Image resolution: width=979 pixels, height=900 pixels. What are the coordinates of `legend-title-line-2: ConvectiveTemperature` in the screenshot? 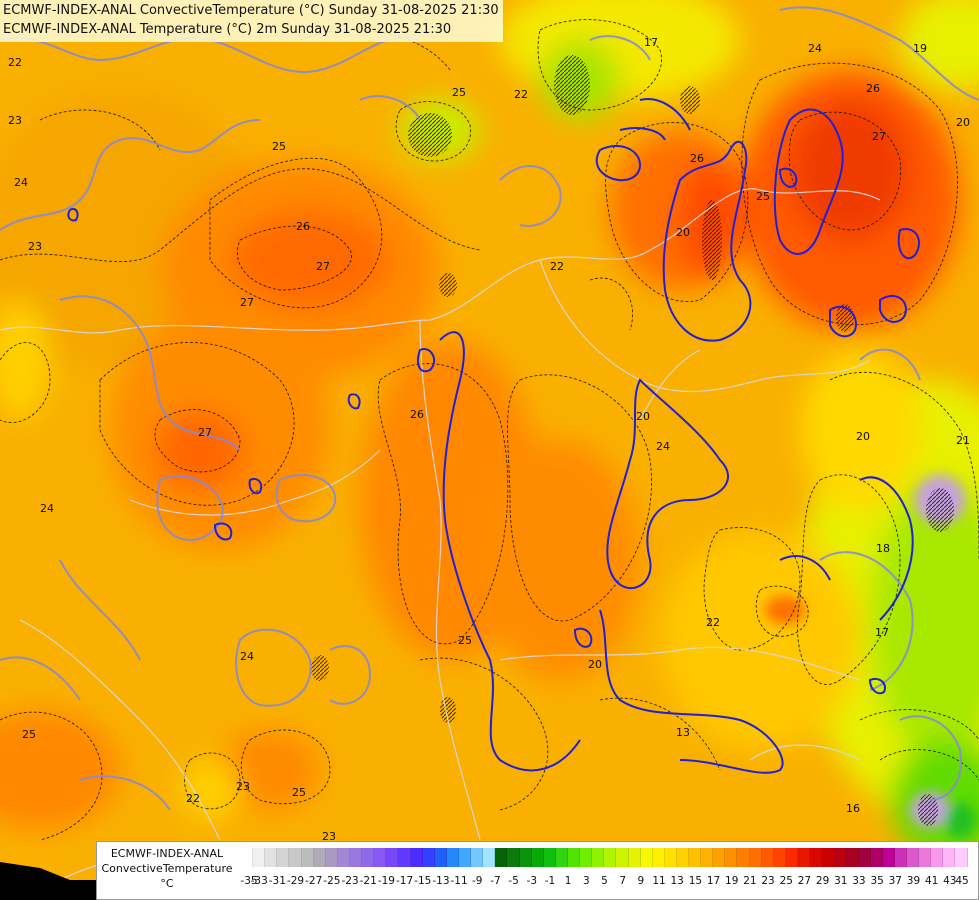 It's located at (167, 868).